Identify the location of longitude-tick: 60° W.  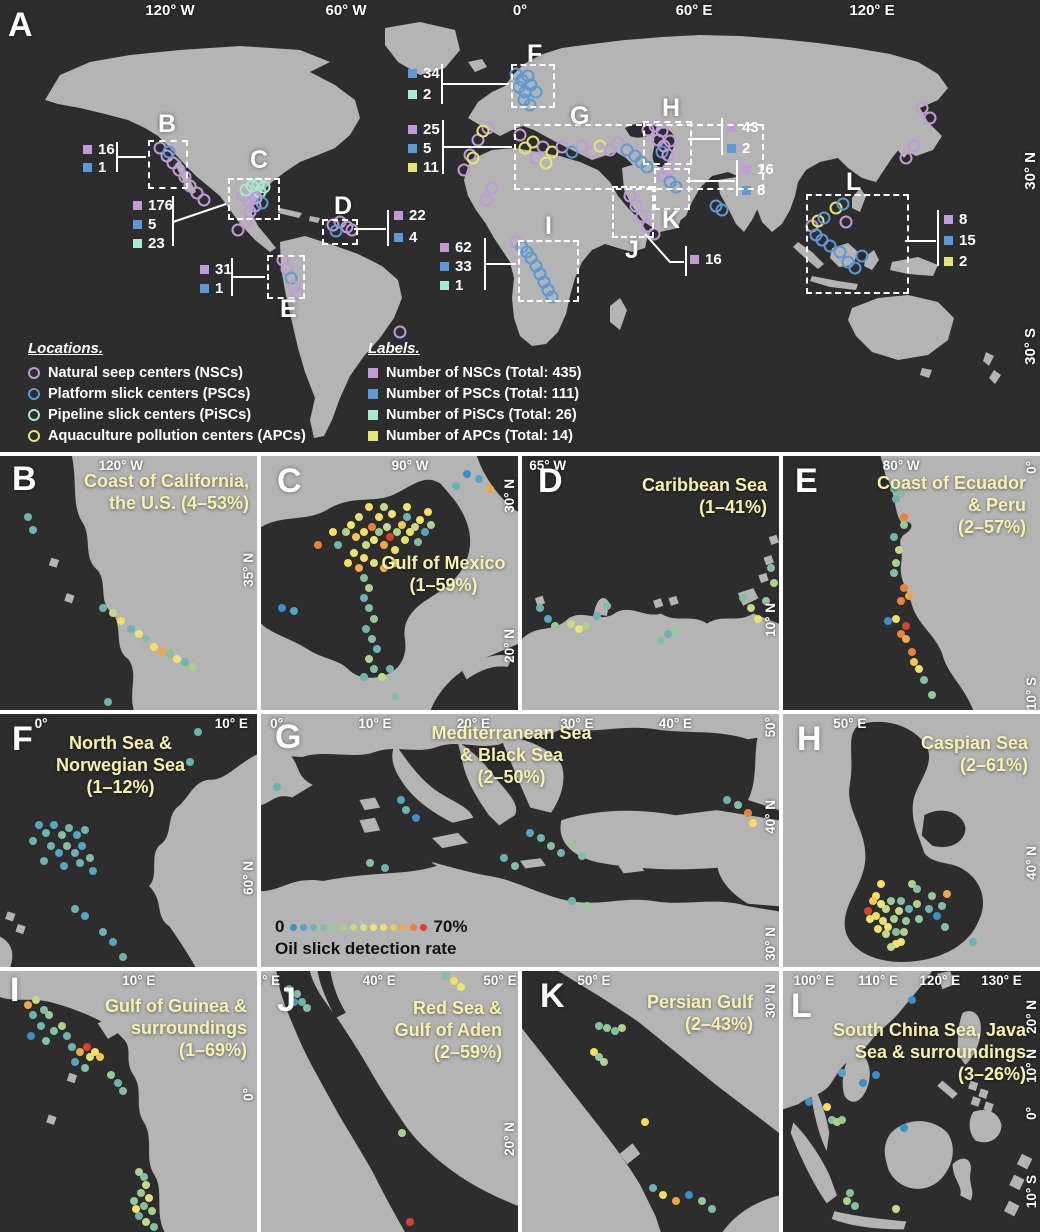
(346, 10).